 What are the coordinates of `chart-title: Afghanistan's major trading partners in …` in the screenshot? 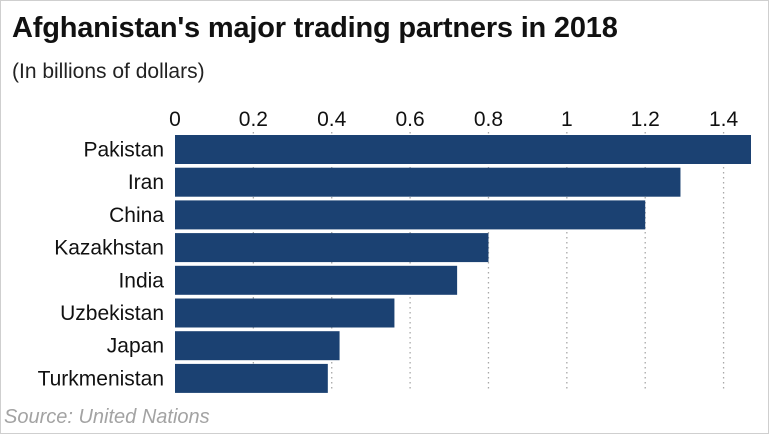 It's located at (315, 28).